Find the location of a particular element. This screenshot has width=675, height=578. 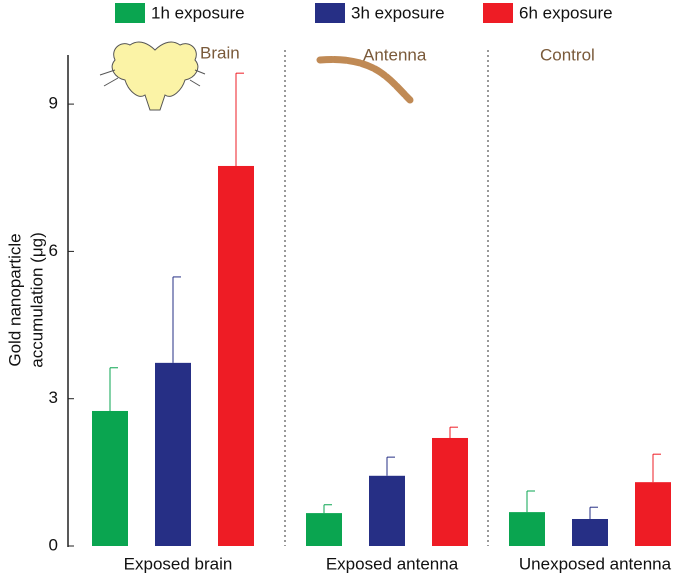

y-tick-label: 6 is located at coordinates (53, 250).